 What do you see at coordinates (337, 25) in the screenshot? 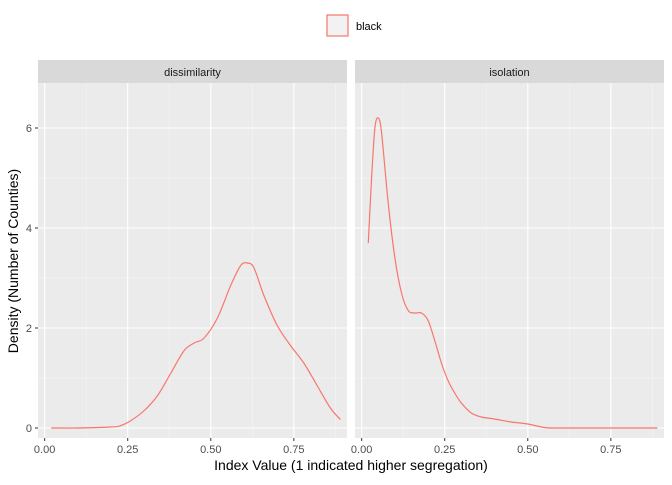
I see `legend-key-black` at bounding box center [337, 25].